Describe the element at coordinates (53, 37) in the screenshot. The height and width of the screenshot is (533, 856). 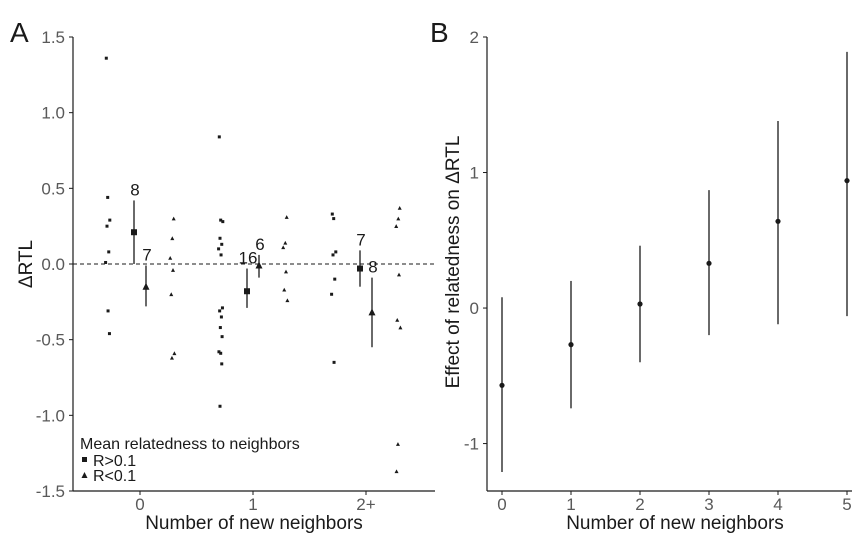
I see `y-tick-label: 1.5` at that location.